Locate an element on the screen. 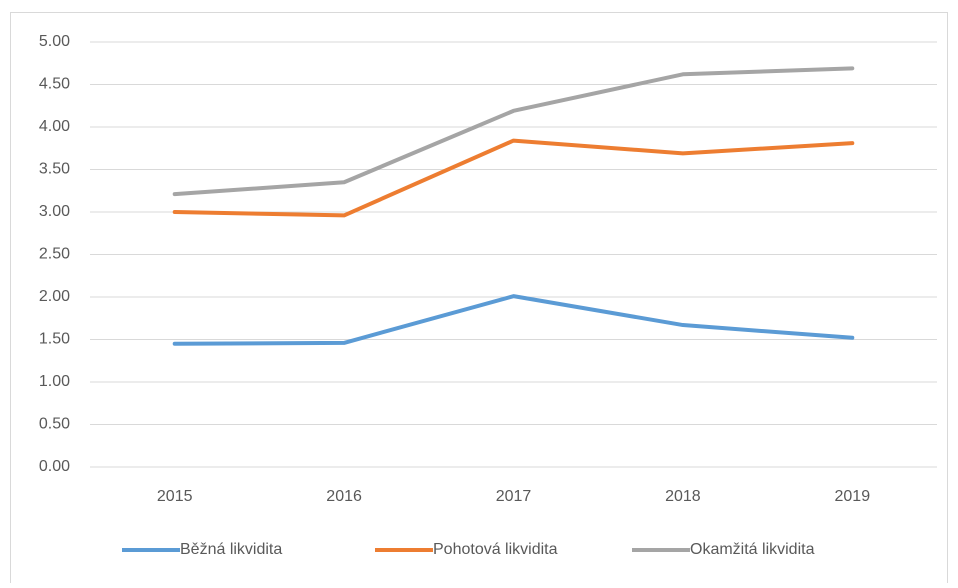 The width and height of the screenshot is (958, 588). legend-label: Okamžitá likvidita is located at coordinates (752, 549).